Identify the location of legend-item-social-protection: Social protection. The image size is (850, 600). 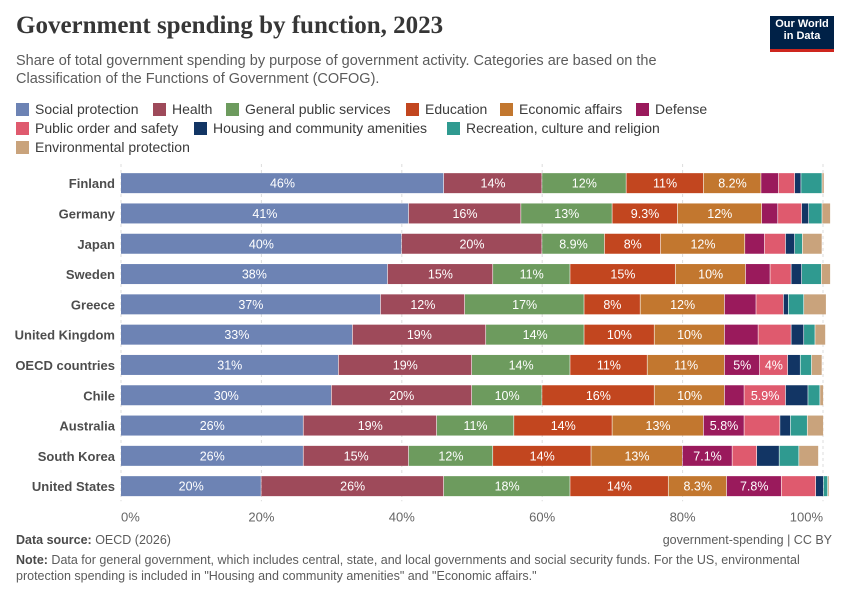
(77, 109).